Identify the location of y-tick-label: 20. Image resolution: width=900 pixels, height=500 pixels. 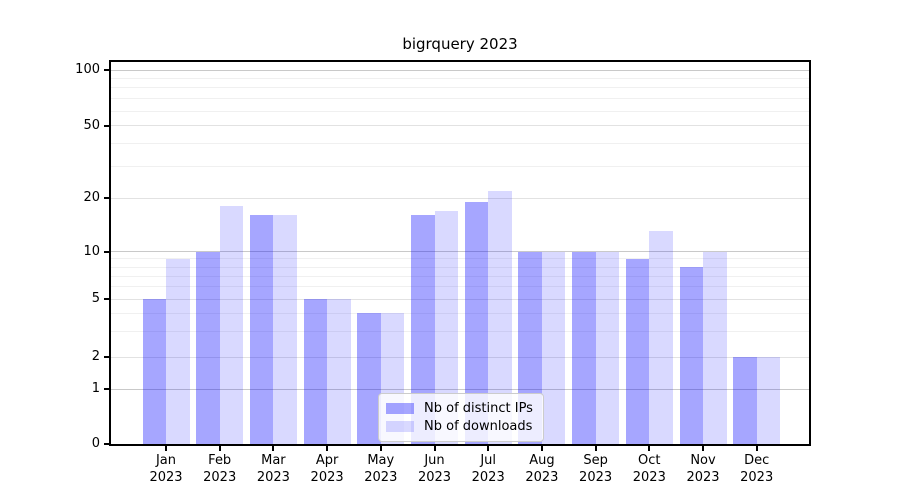
(91, 198).